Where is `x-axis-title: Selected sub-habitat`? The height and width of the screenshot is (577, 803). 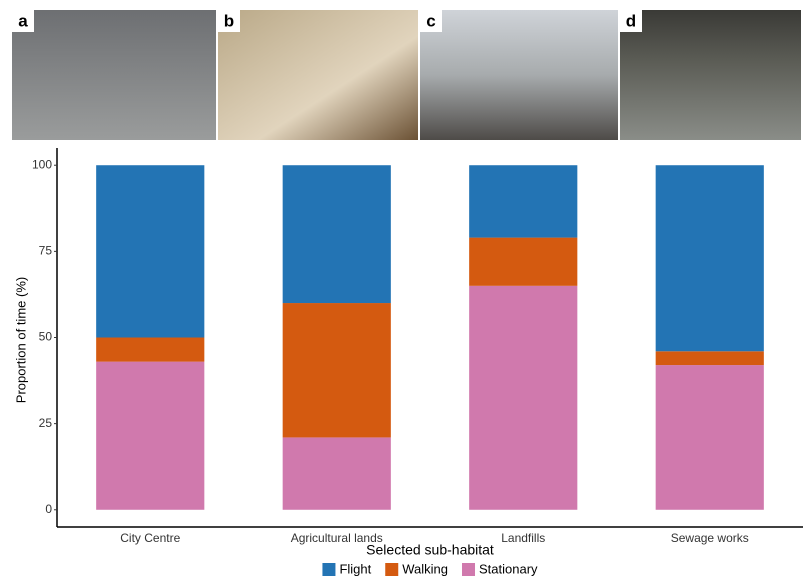 x-axis-title: Selected sub-habitat is located at coordinates (430, 550).